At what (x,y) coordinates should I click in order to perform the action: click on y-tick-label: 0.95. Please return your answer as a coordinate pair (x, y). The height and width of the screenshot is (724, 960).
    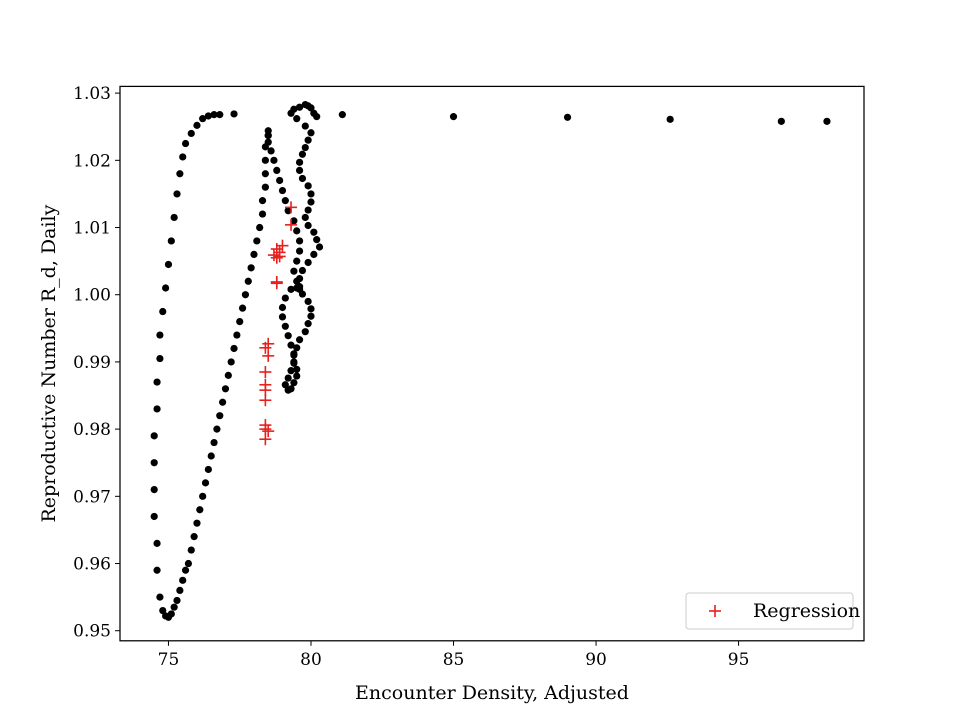
    Looking at the image, I should click on (92, 632).